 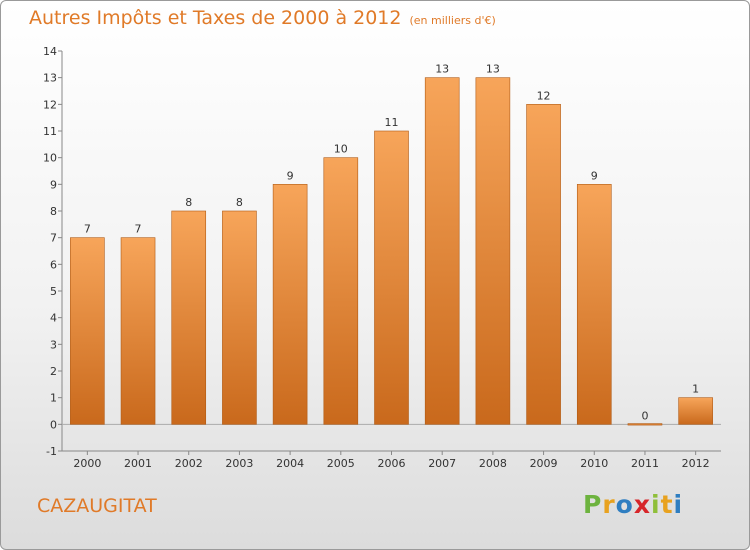 I want to click on logo-letter: P, so click(x=593, y=504).